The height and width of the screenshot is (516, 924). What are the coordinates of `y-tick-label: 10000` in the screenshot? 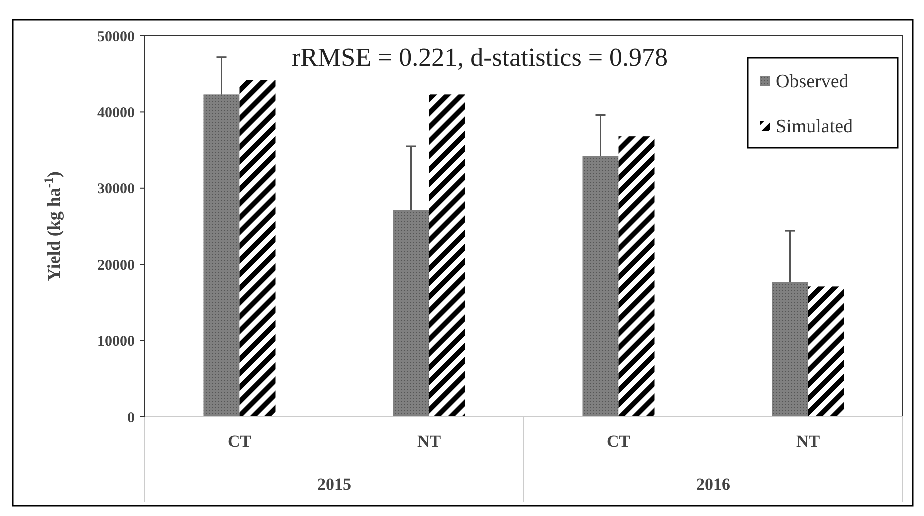 It's located at (116, 342).